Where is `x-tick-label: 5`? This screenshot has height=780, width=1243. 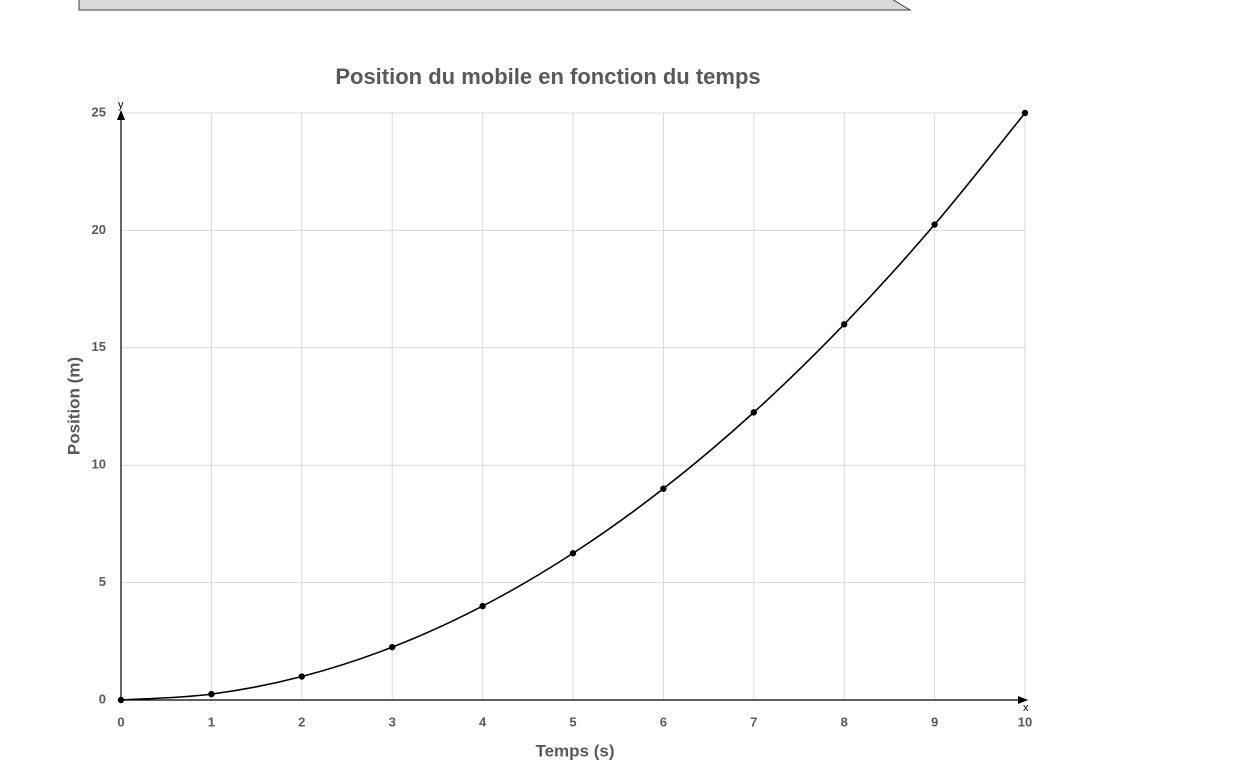
x-tick-label: 5 is located at coordinates (572, 721).